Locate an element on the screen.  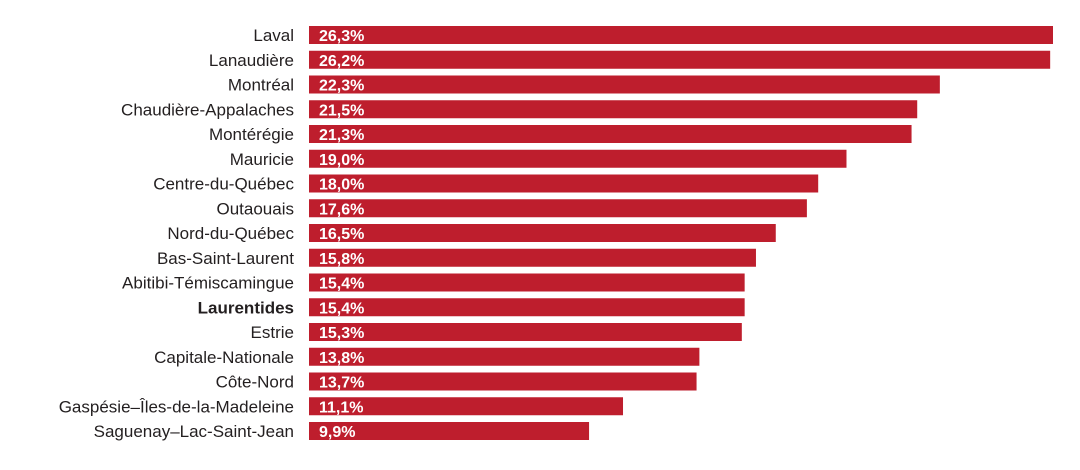
bar-row: Outaouais 17,6% is located at coordinates (512, 208).